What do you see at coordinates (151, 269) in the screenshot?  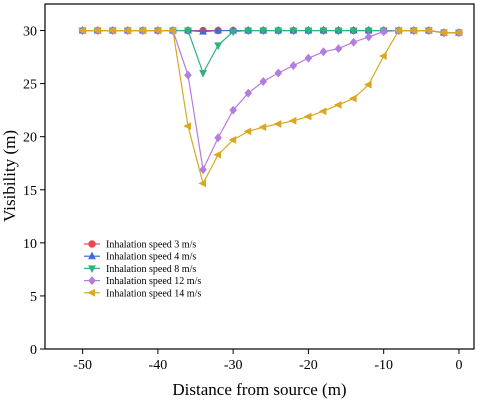 I see `legend-label: Inhalation speed 8 m/s` at bounding box center [151, 269].